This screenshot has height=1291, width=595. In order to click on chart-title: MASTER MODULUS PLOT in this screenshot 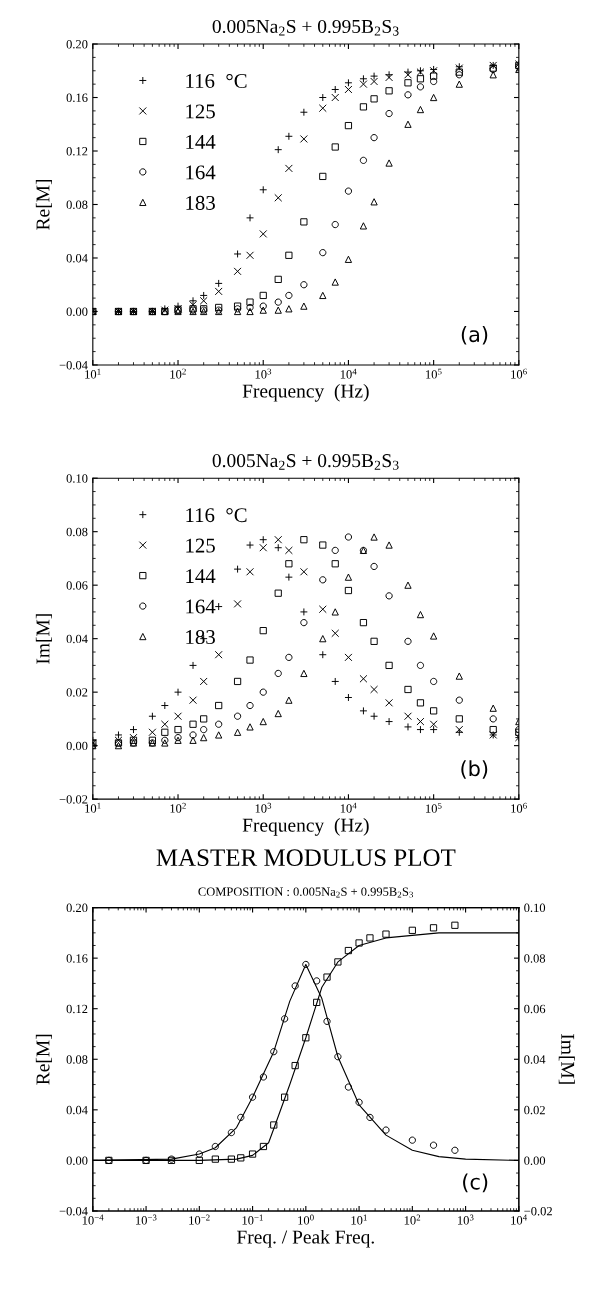, I will do `click(306, 858)`.